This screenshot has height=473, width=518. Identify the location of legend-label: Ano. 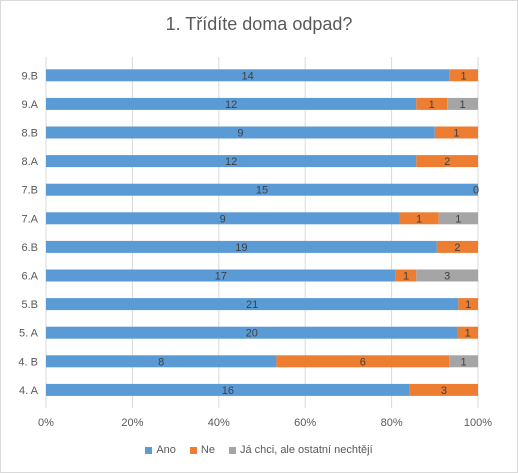
(166, 450).